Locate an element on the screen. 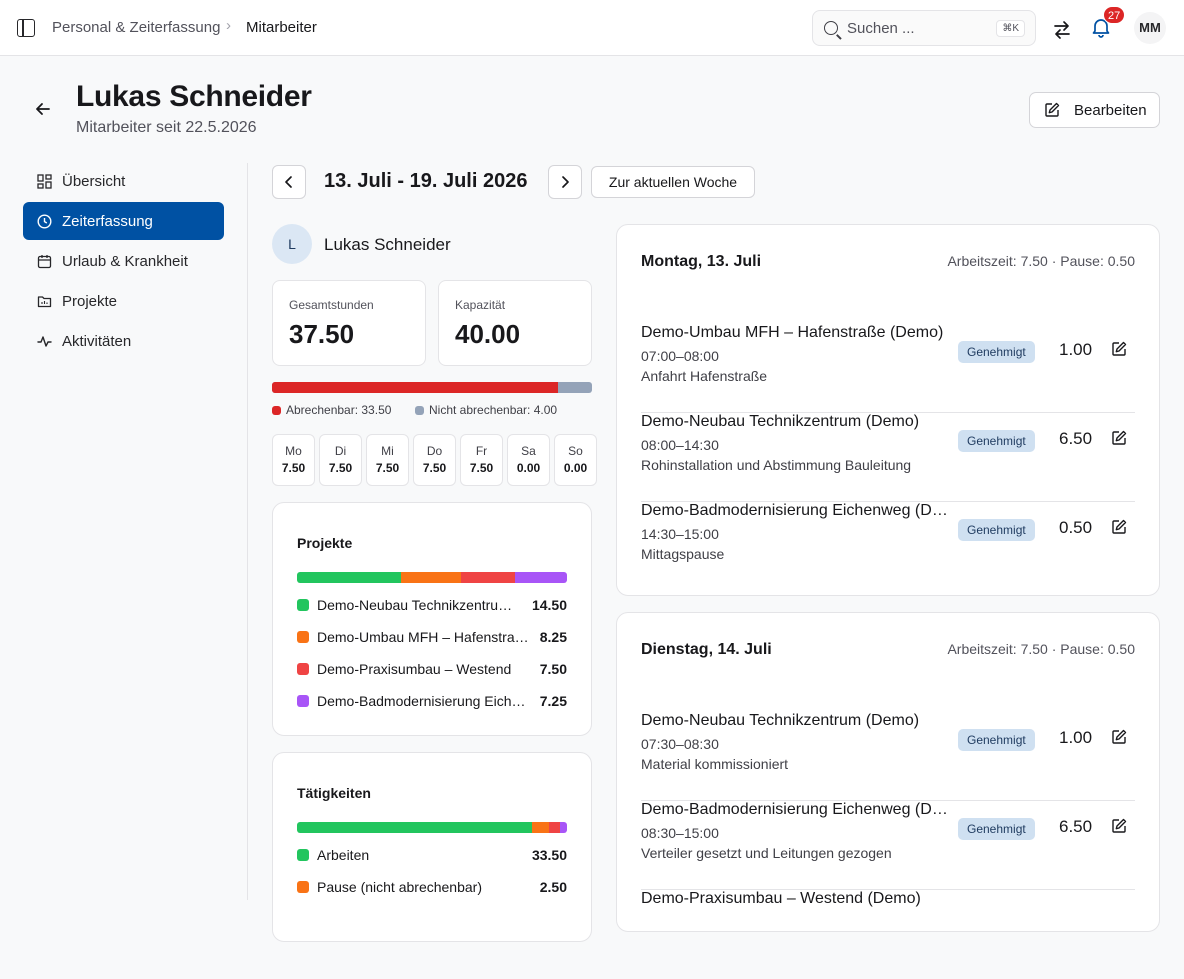 This screenshot has width=1184, height=979. next-week-button is located at coordinates (565, 182).